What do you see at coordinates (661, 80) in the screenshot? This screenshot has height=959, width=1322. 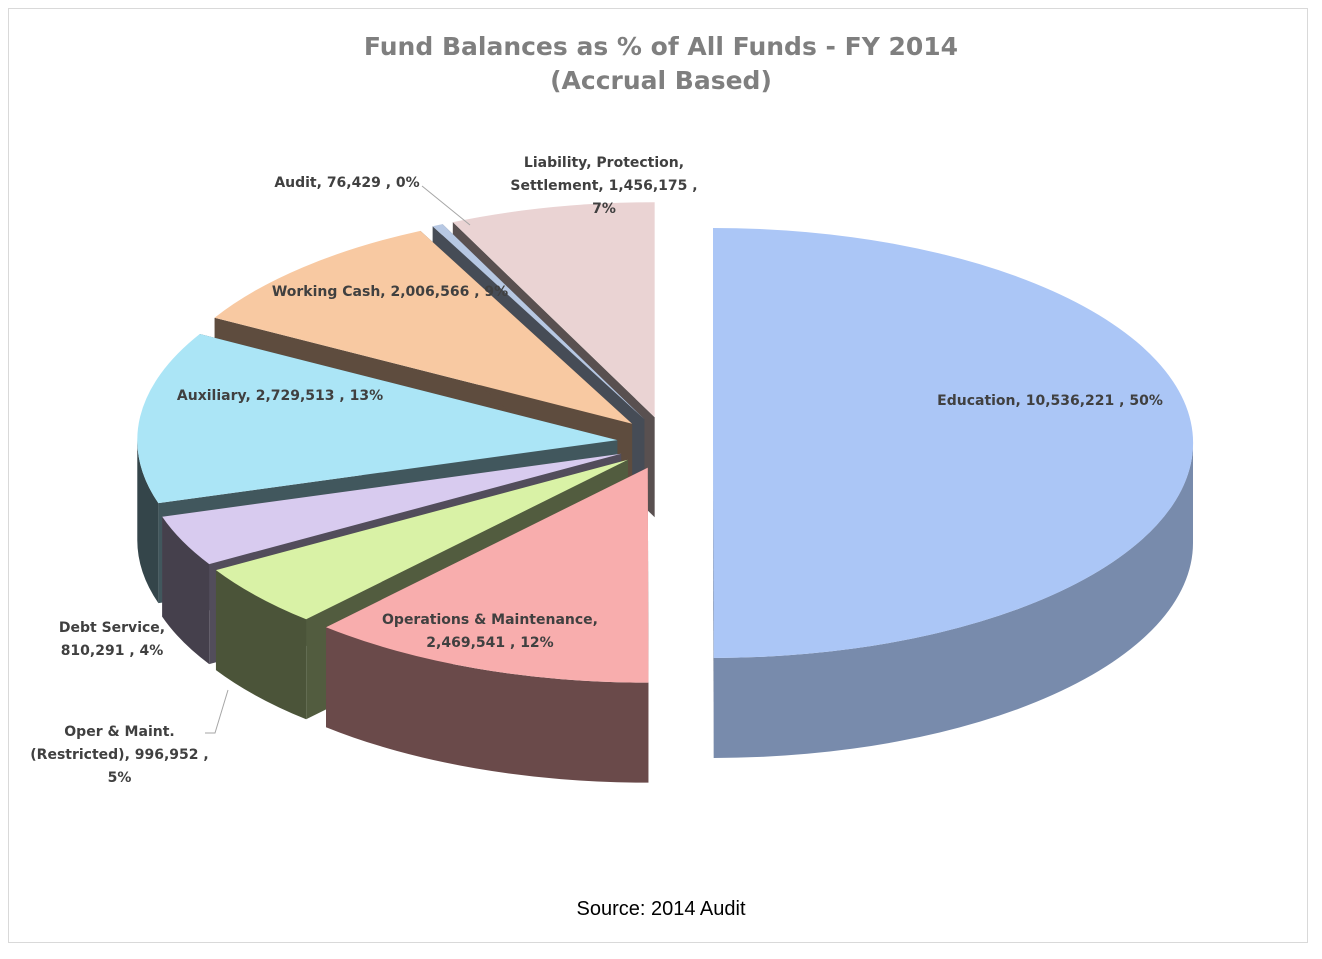 I see `chart-subtitle: (Accrual Based)` at bounding box center [661, 80].